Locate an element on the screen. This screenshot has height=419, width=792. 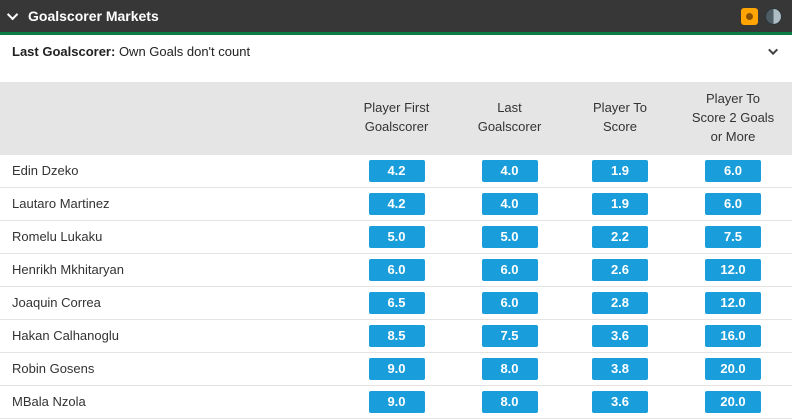
odds-cell: 6.5 is located at coordinates (396, 302).